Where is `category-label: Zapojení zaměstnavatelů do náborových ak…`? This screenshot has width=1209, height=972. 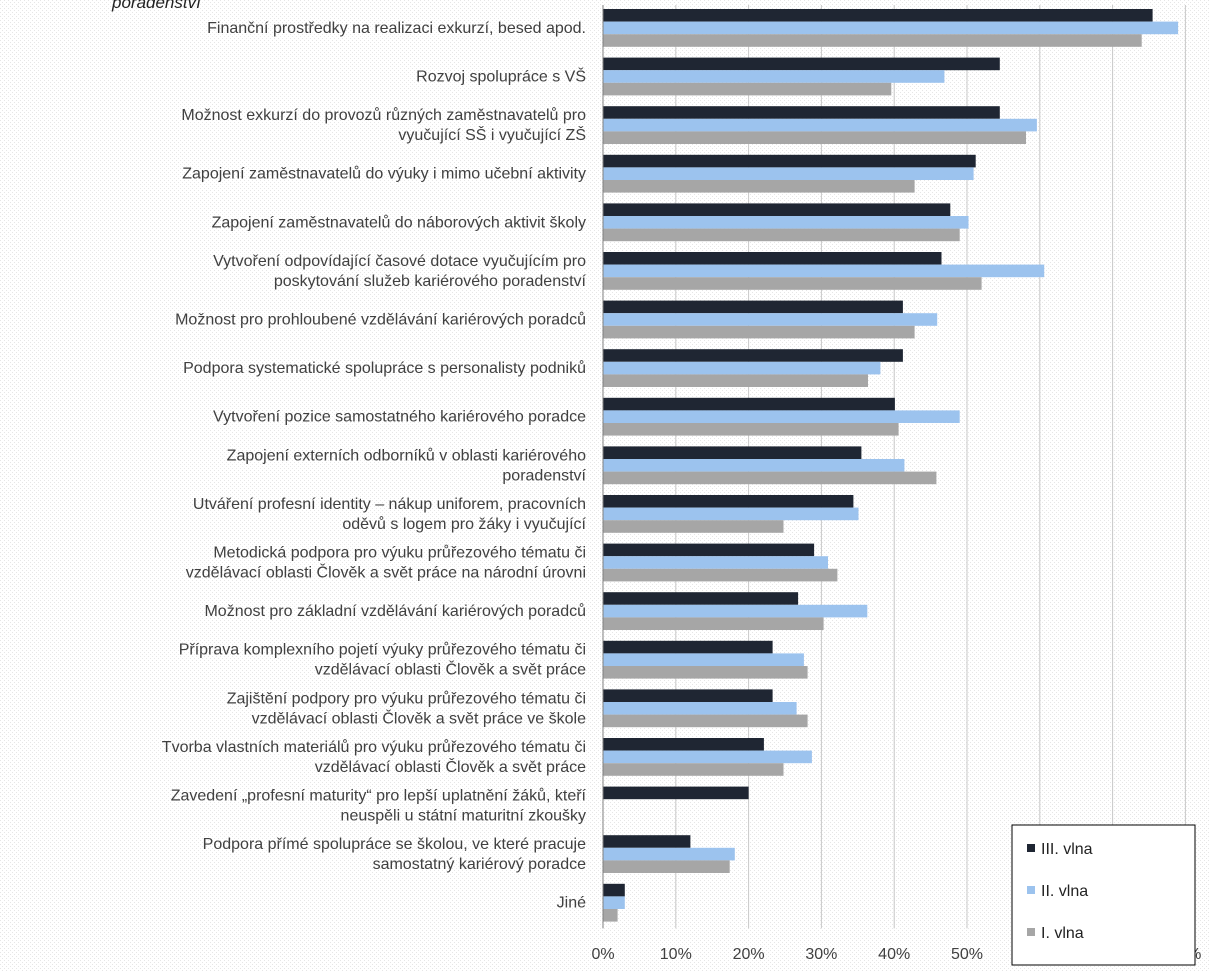 category-label: Zapojení zaměstnavatelů do náborových ak… is located at coordinates (399, 222).